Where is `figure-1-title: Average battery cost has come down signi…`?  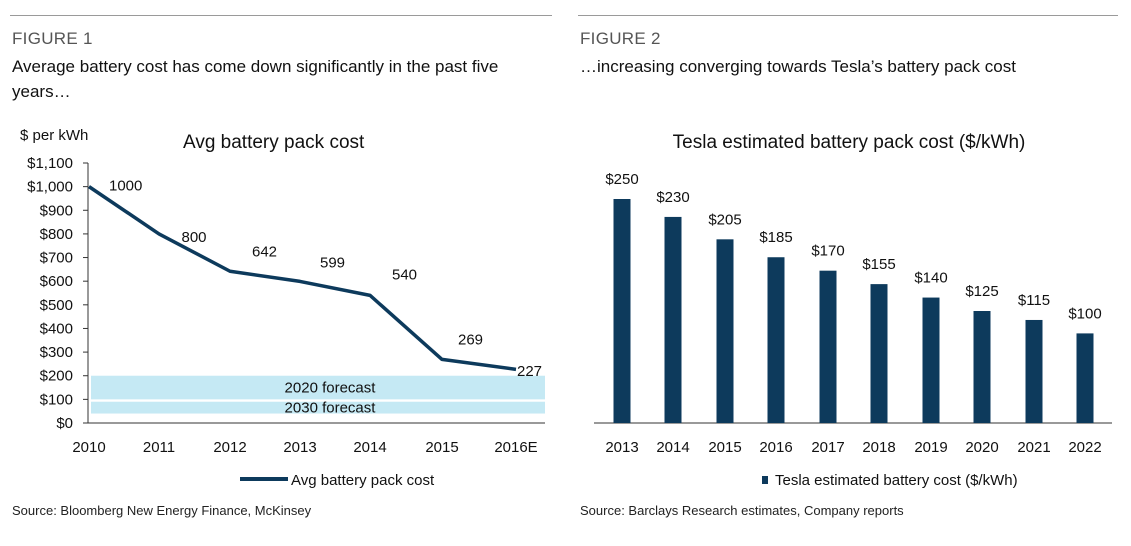
figure-1-title: Average battery cost has come down signi… is located at coordinates (255, 79).